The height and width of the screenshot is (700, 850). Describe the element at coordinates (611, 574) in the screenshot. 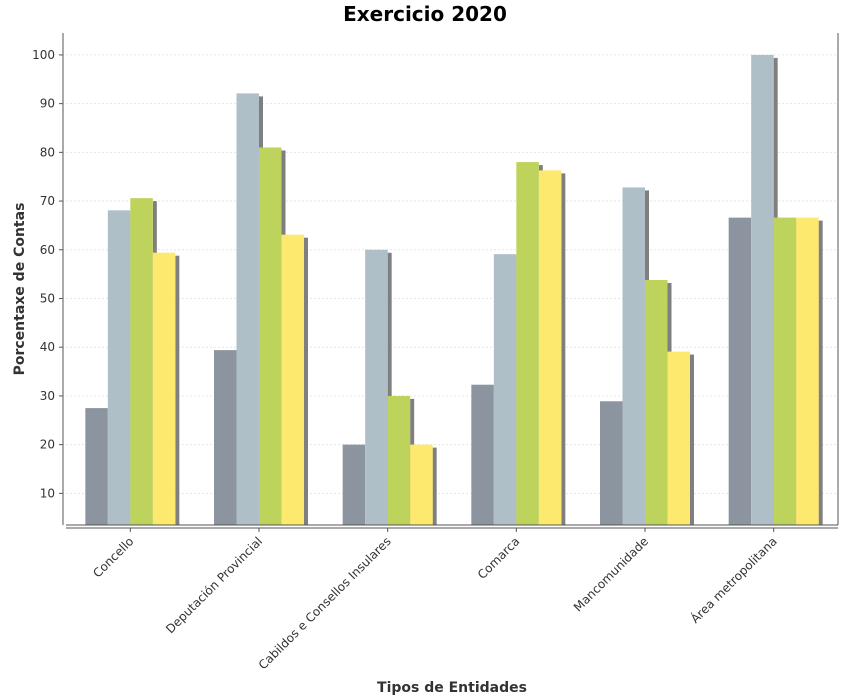

I see `x-tick-label: Mancomunidade` at that location.